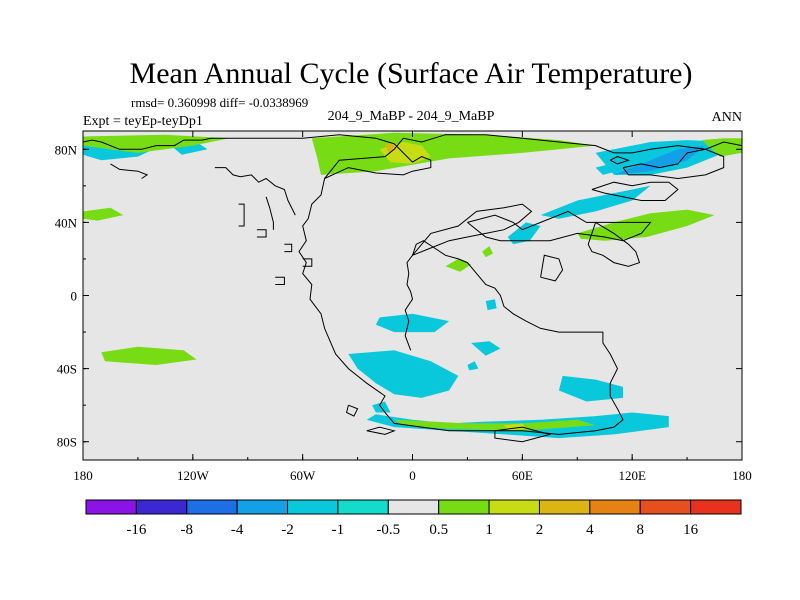  I want to click on colorbar-label: -8, so click(187, 530).